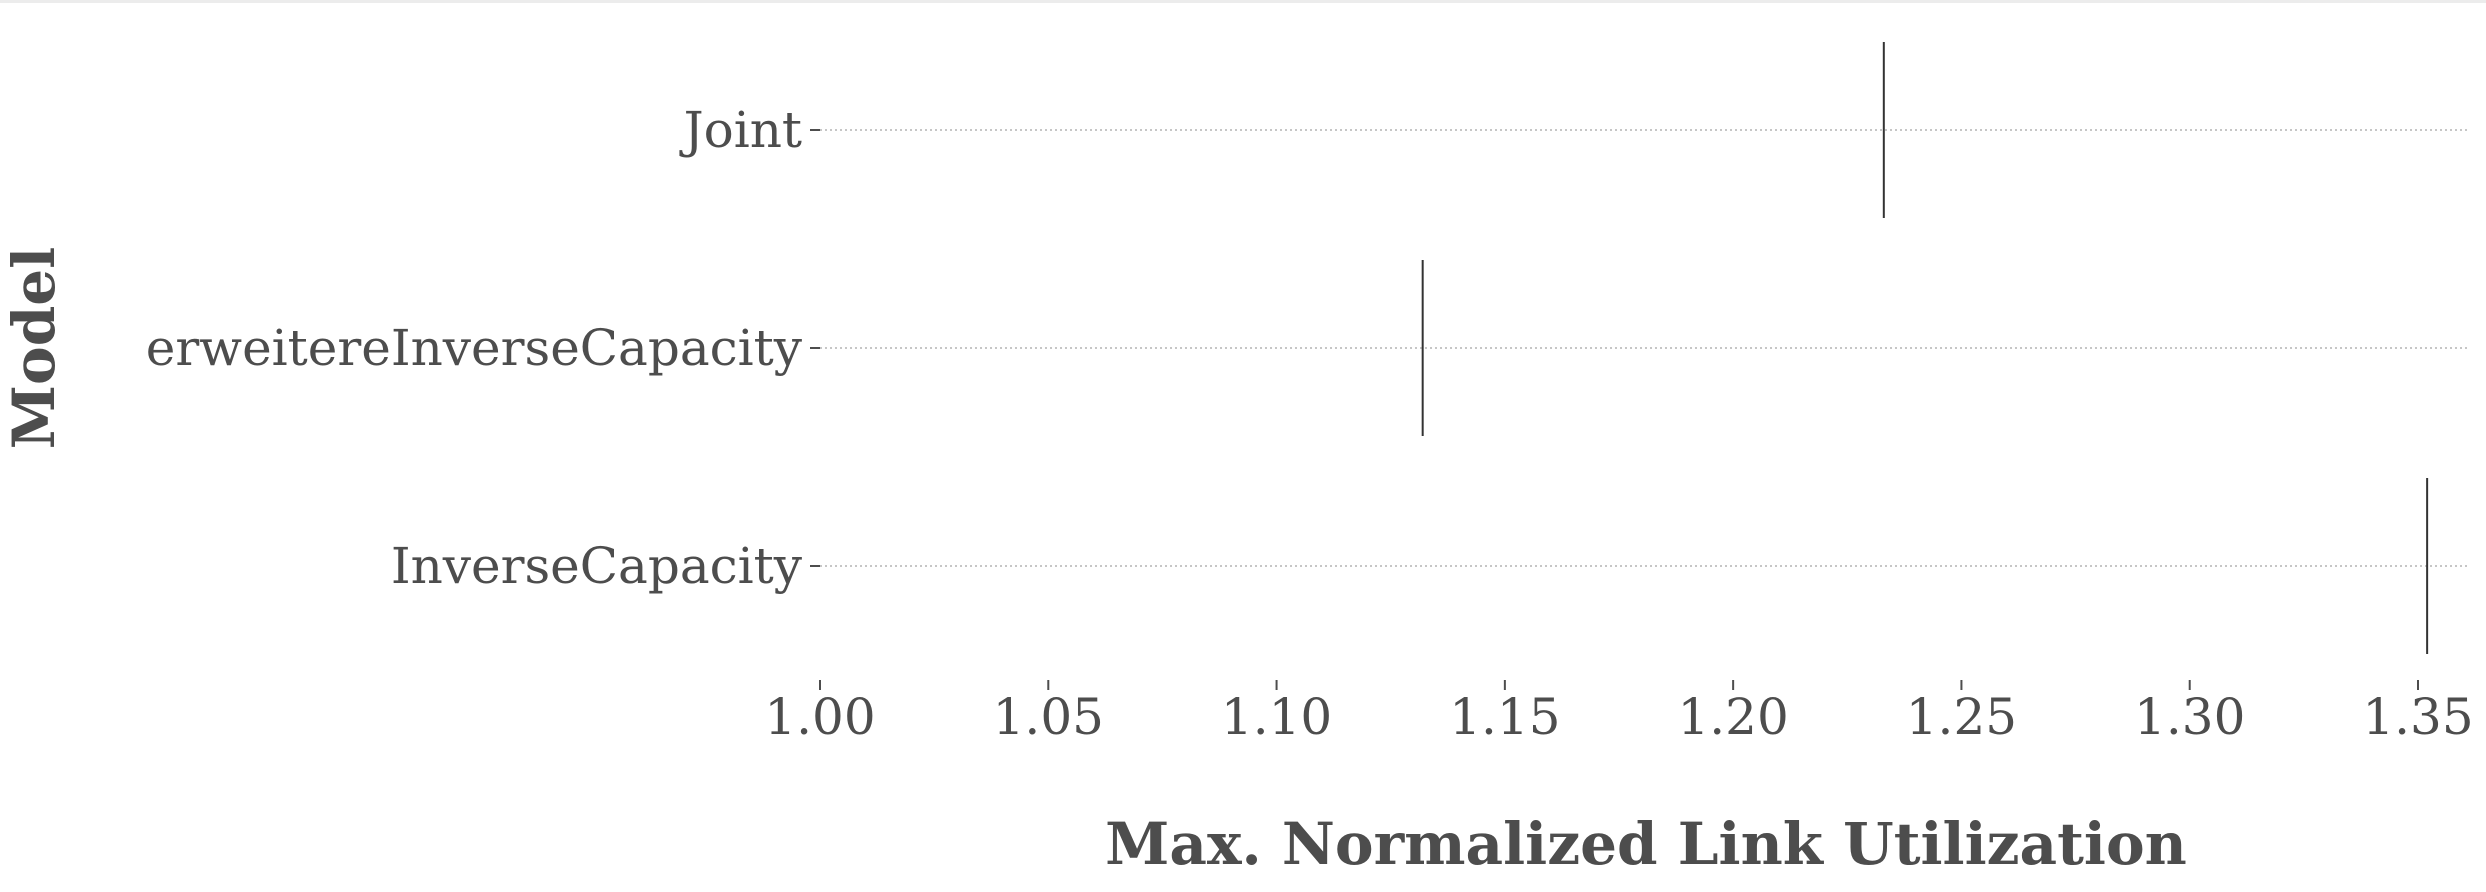  I want to click on x-axis-title: Max. Normalized Link Utilization, so click(1646, 844).